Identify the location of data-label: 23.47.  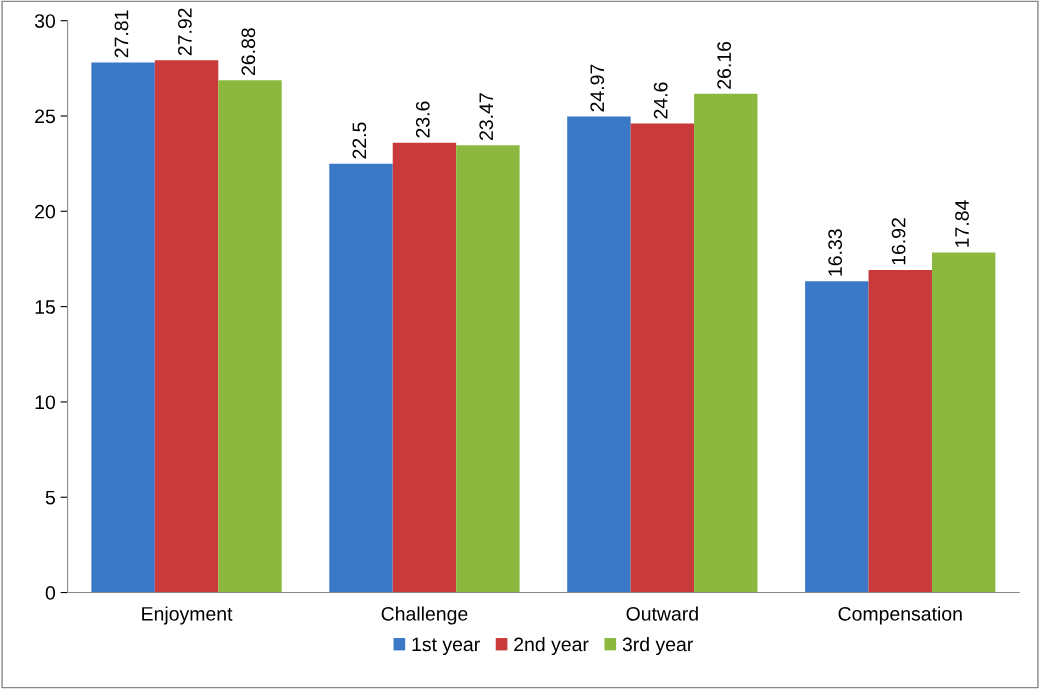
(486, 116).